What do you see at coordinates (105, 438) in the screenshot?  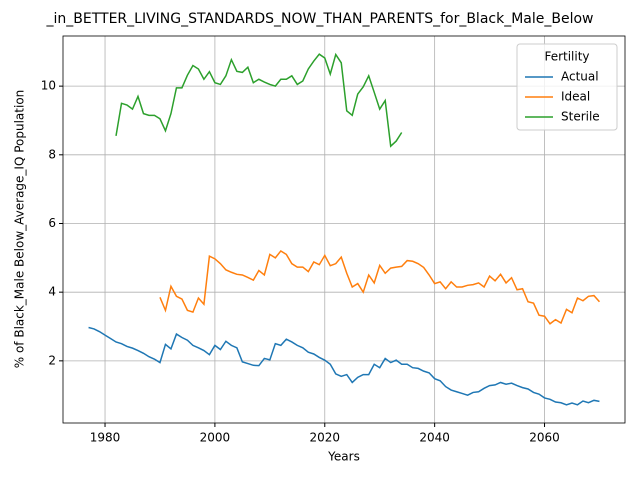 I see `x-tick-label: 1980` at bounding box center [105, 438].